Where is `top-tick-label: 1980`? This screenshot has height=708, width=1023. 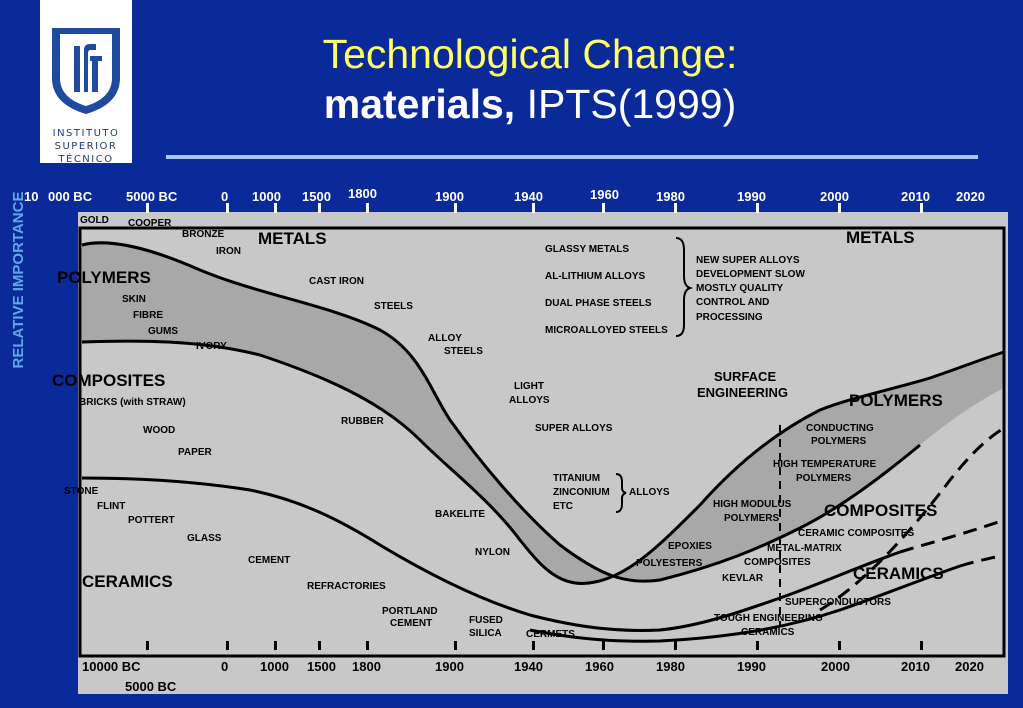 top-tick-label: 1980 is located at coordinates (670, 196).